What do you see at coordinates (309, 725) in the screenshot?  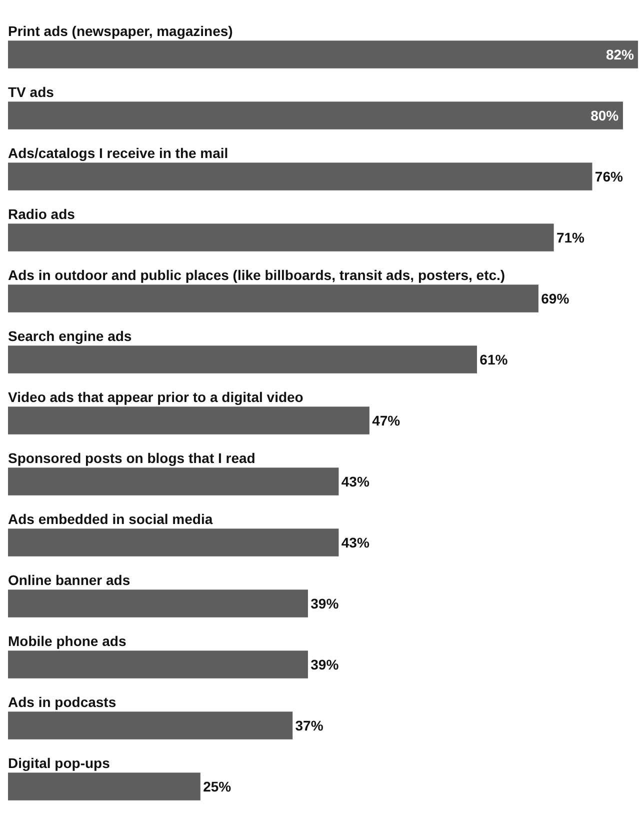 I see `data-label: 37%` at bounding box center [309, 725].